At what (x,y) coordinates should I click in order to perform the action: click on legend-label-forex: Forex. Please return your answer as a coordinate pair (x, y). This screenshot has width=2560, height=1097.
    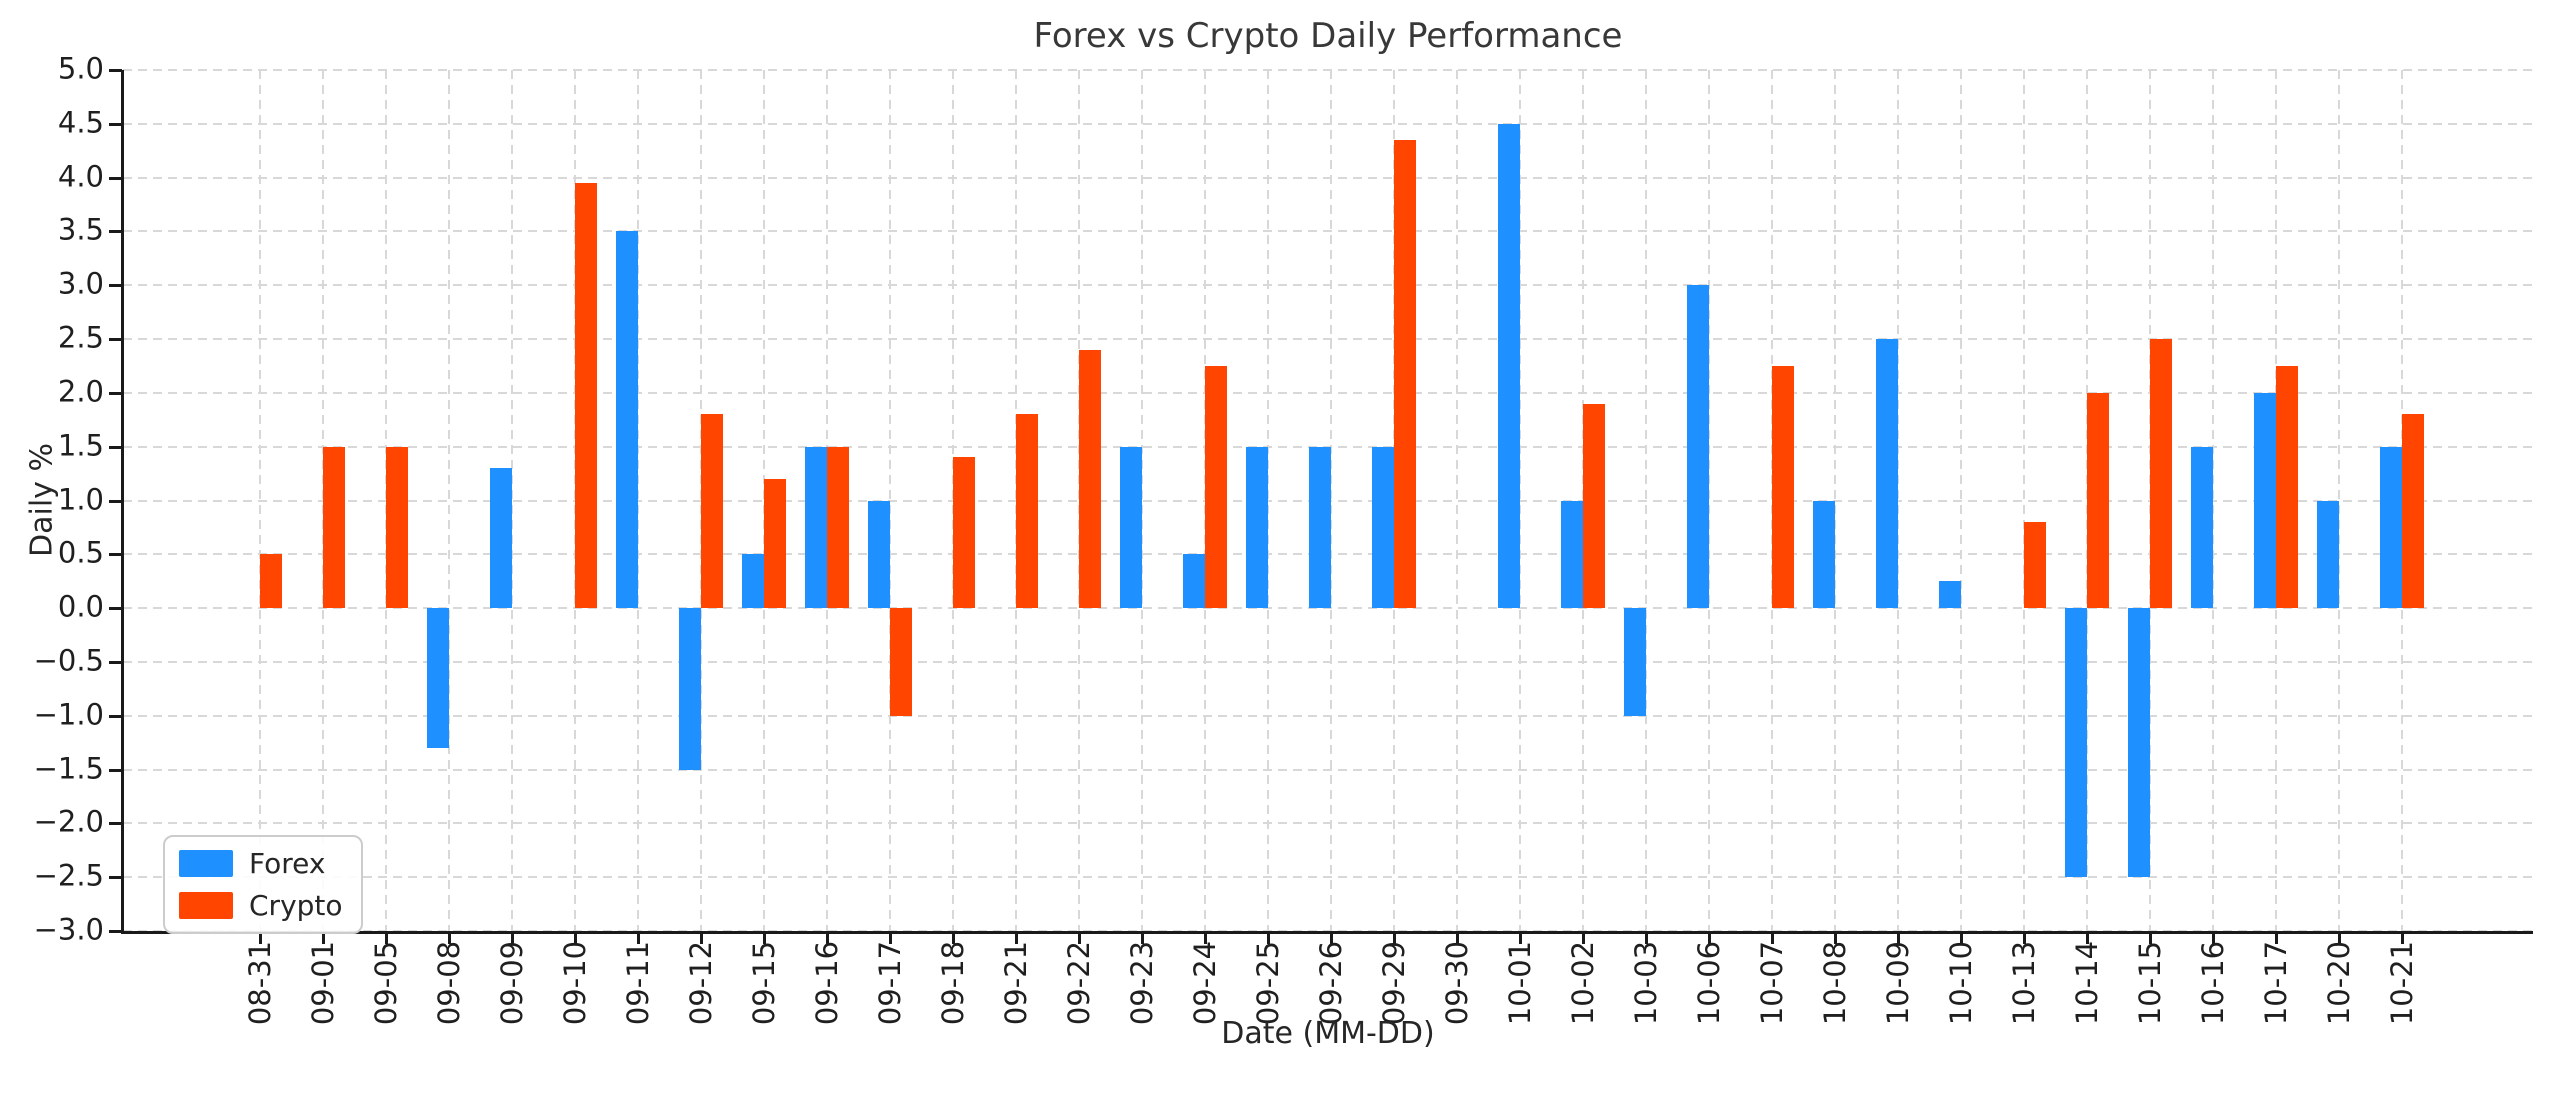
    Looking at the image, I should click on (287, 863).